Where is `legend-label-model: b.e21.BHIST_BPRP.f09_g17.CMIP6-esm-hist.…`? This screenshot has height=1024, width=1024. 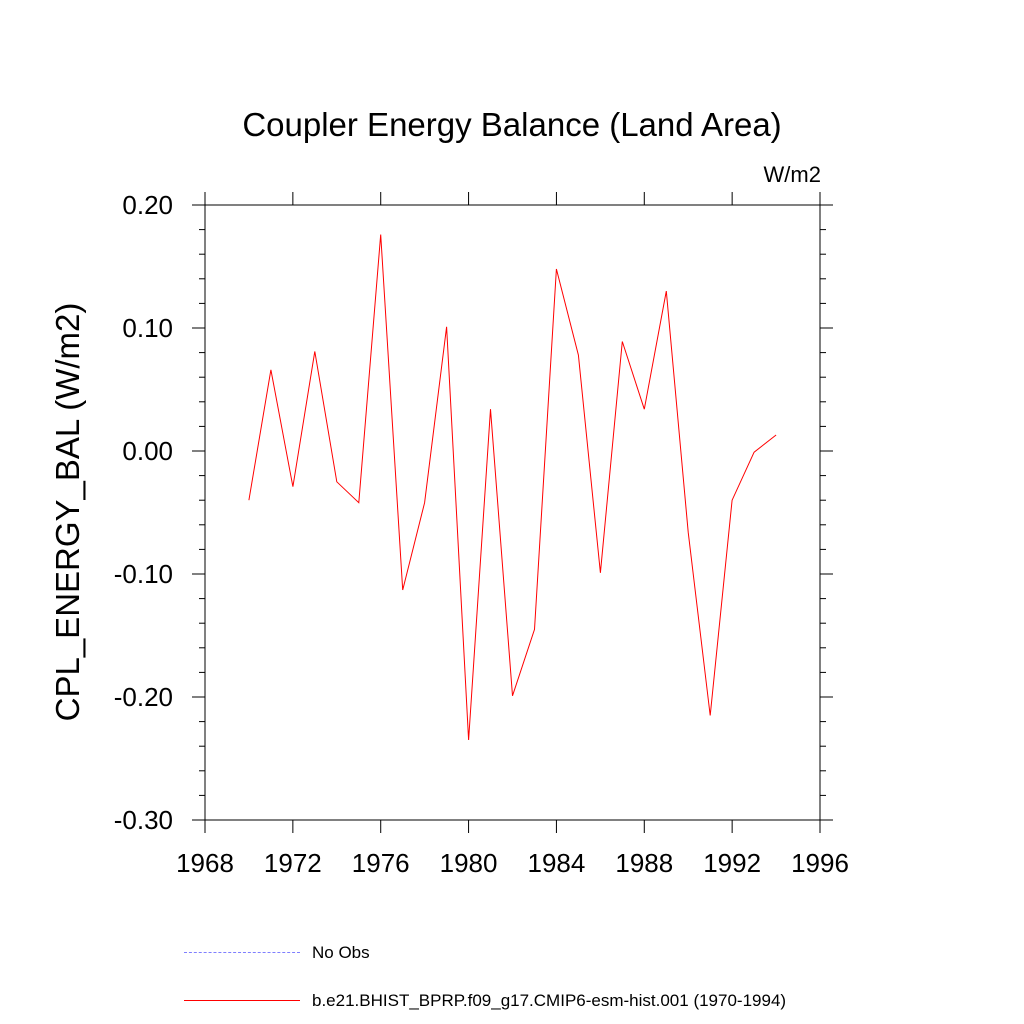
legend-label-model: b.e21.BHIST_BPRP.f09_g17.CMIP6-esm-hist.… is located at coordinates (549, 1000).